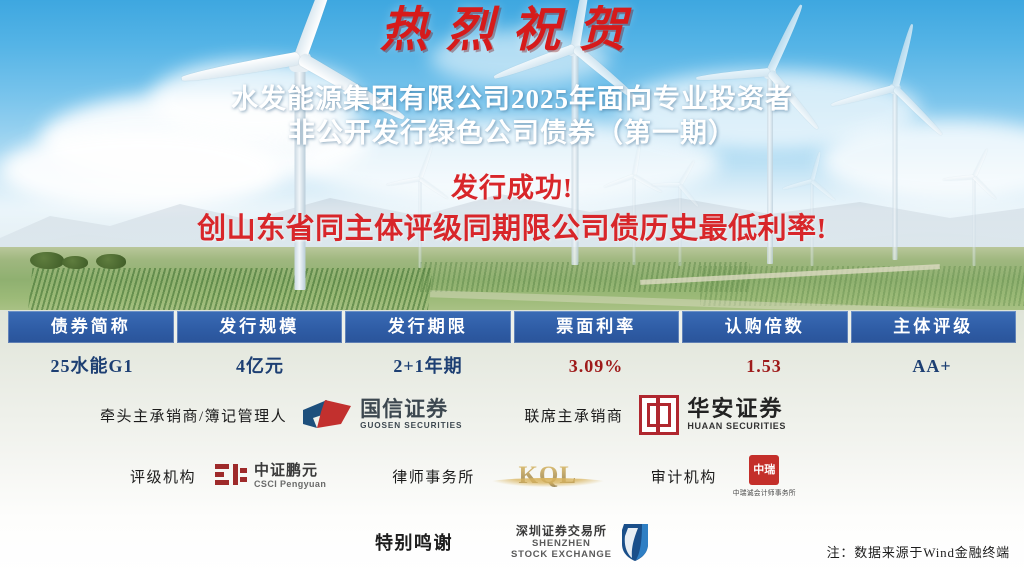  What do you see at coordinates (766, 327) in the screenshot?
I see `table-header-cell: 认购倍数` at bounding box center [766, 327].